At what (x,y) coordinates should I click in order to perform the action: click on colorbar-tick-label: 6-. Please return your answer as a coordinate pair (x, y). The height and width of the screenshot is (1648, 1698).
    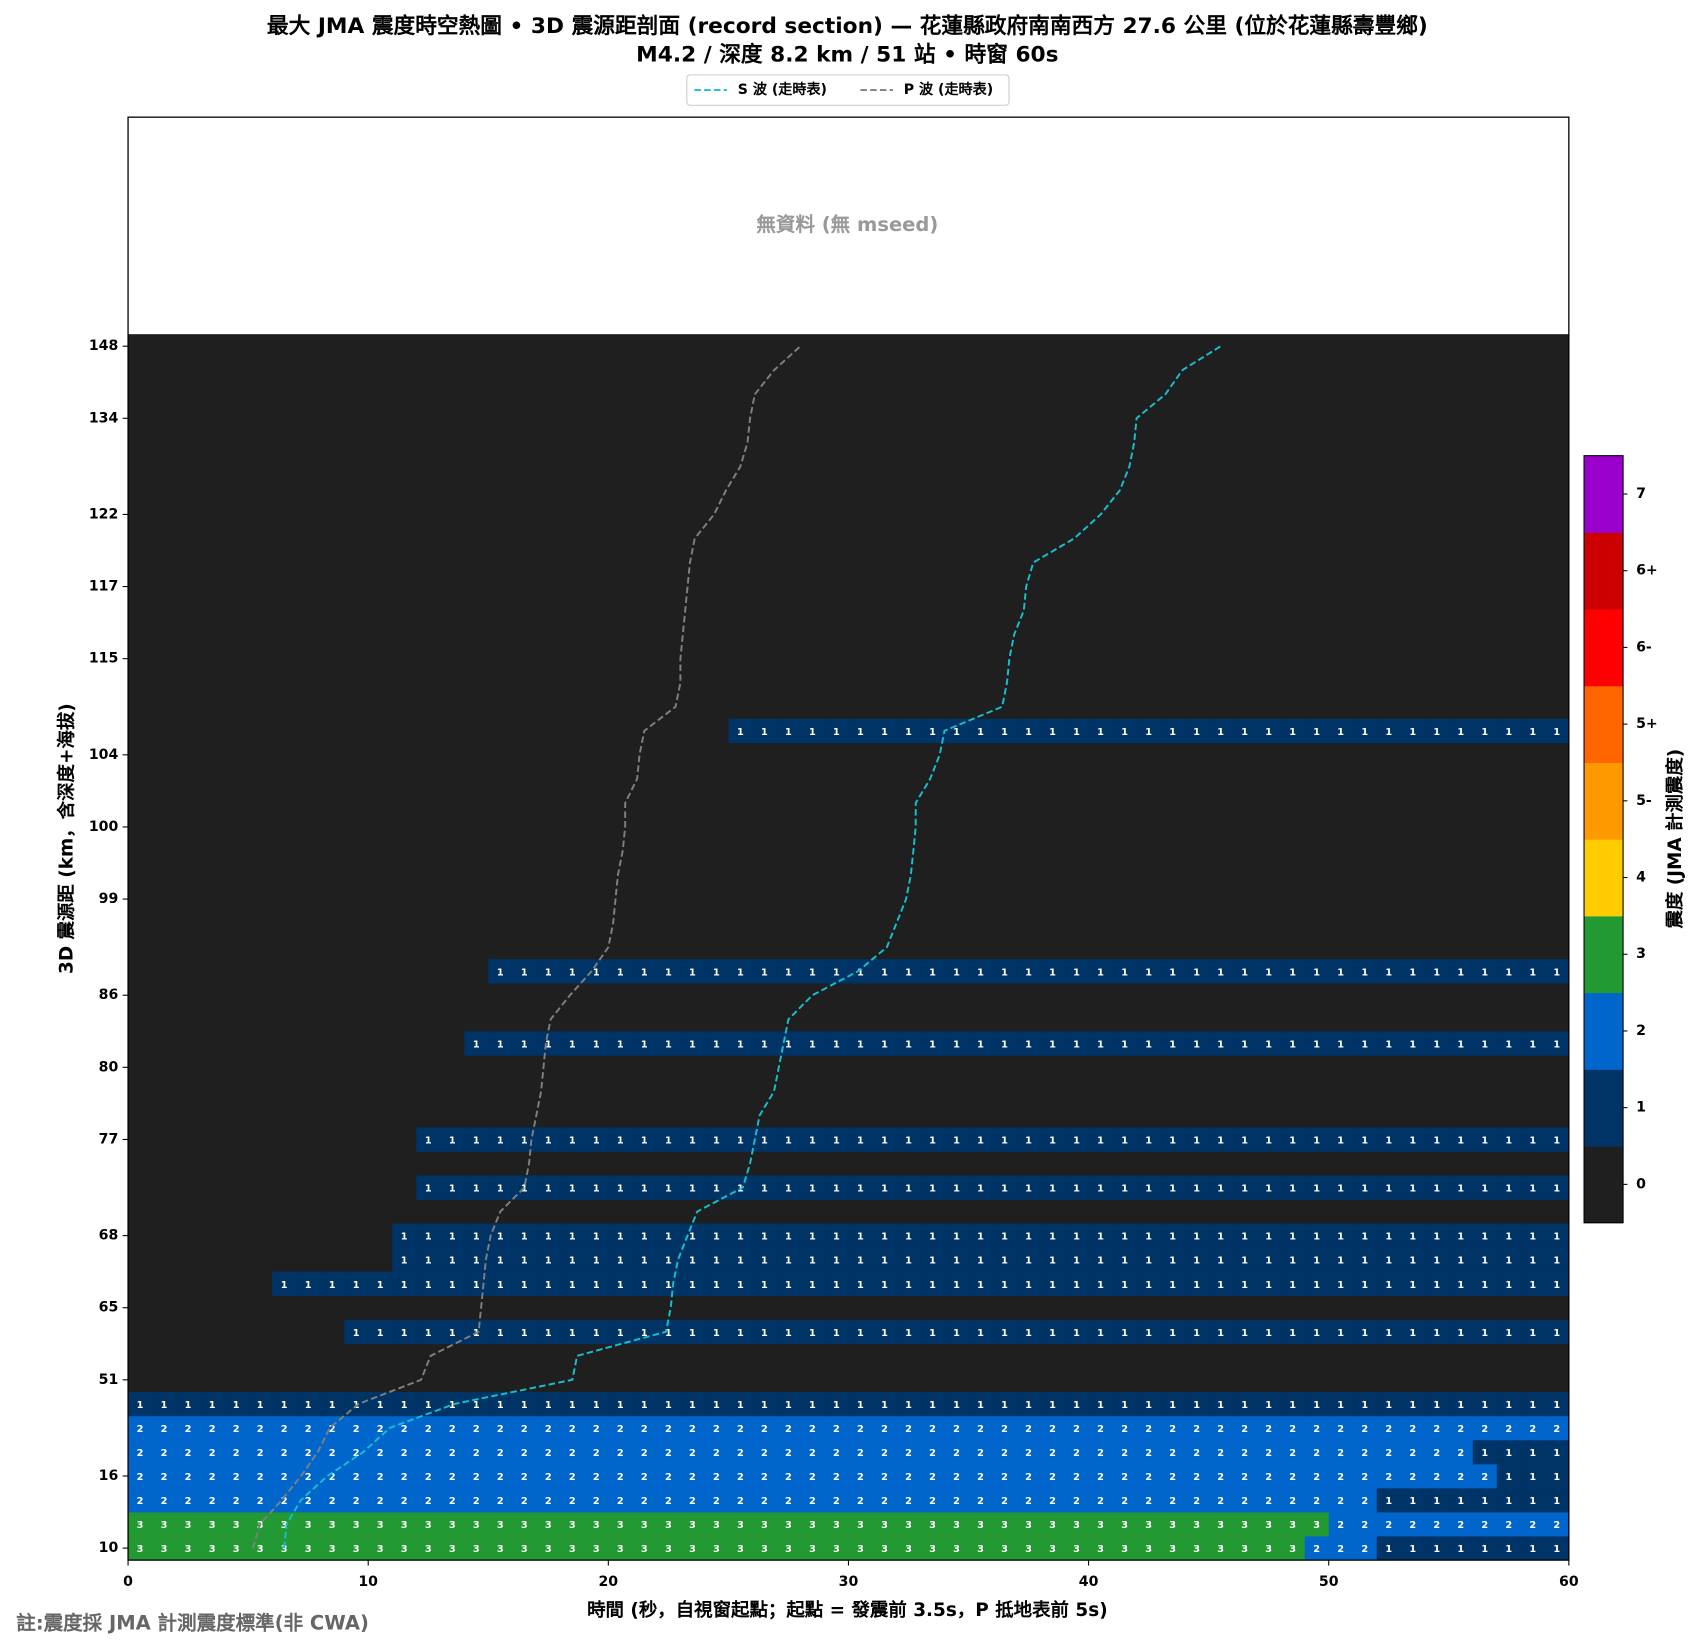
    Looking at the image, I should click on (1644, 647).